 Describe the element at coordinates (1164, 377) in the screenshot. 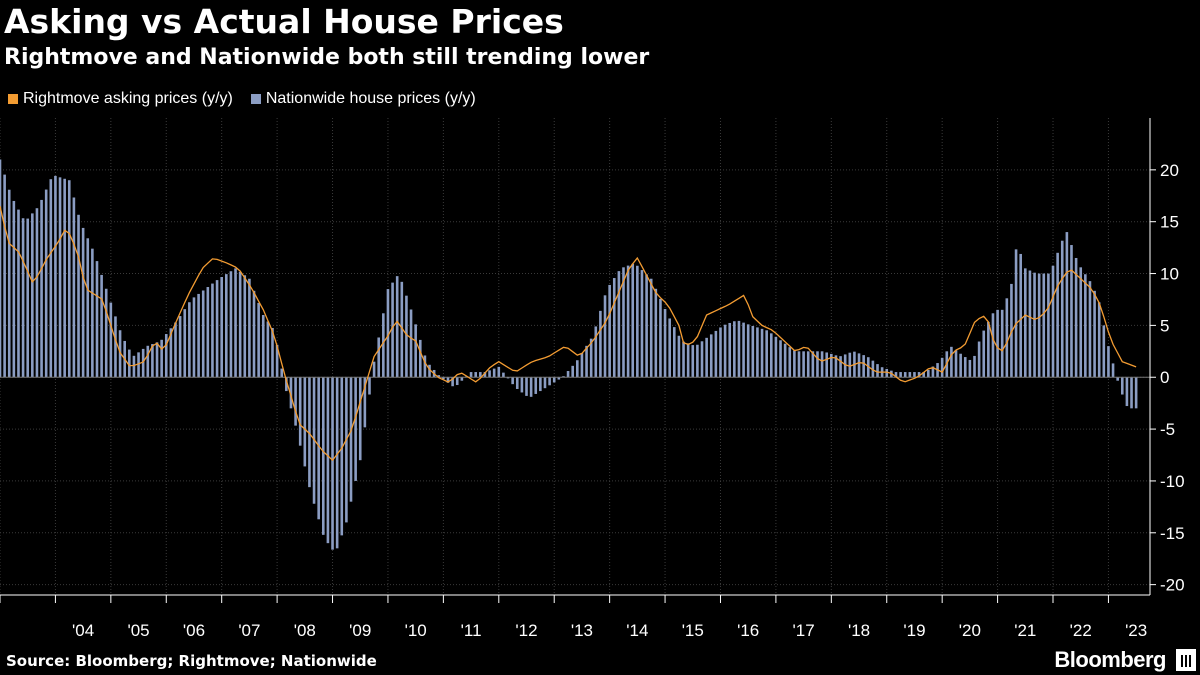

I see `y-tick-label: 0` at that location.